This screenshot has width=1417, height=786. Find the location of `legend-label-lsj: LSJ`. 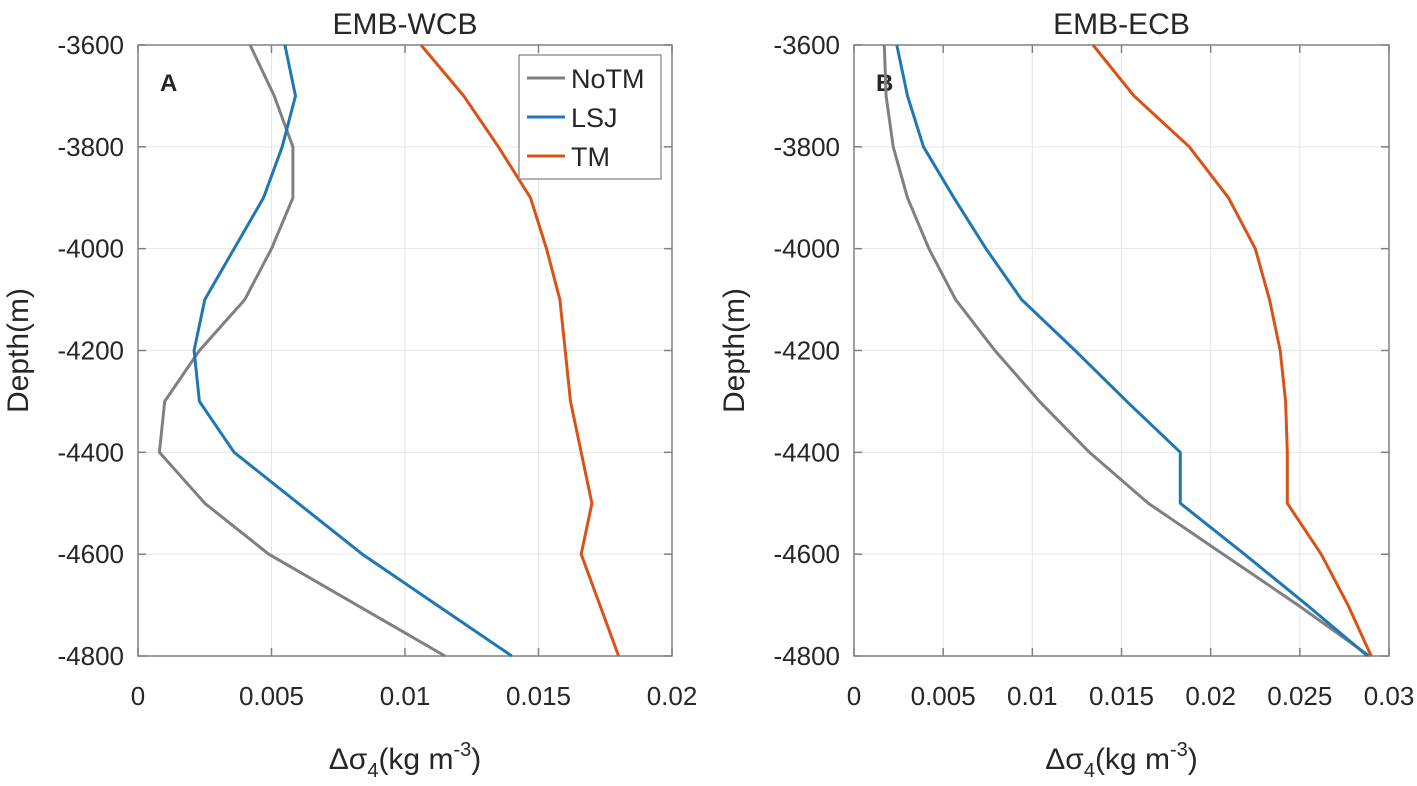

legend-label-lsj: LSJ is located at coordinates (594, 118).